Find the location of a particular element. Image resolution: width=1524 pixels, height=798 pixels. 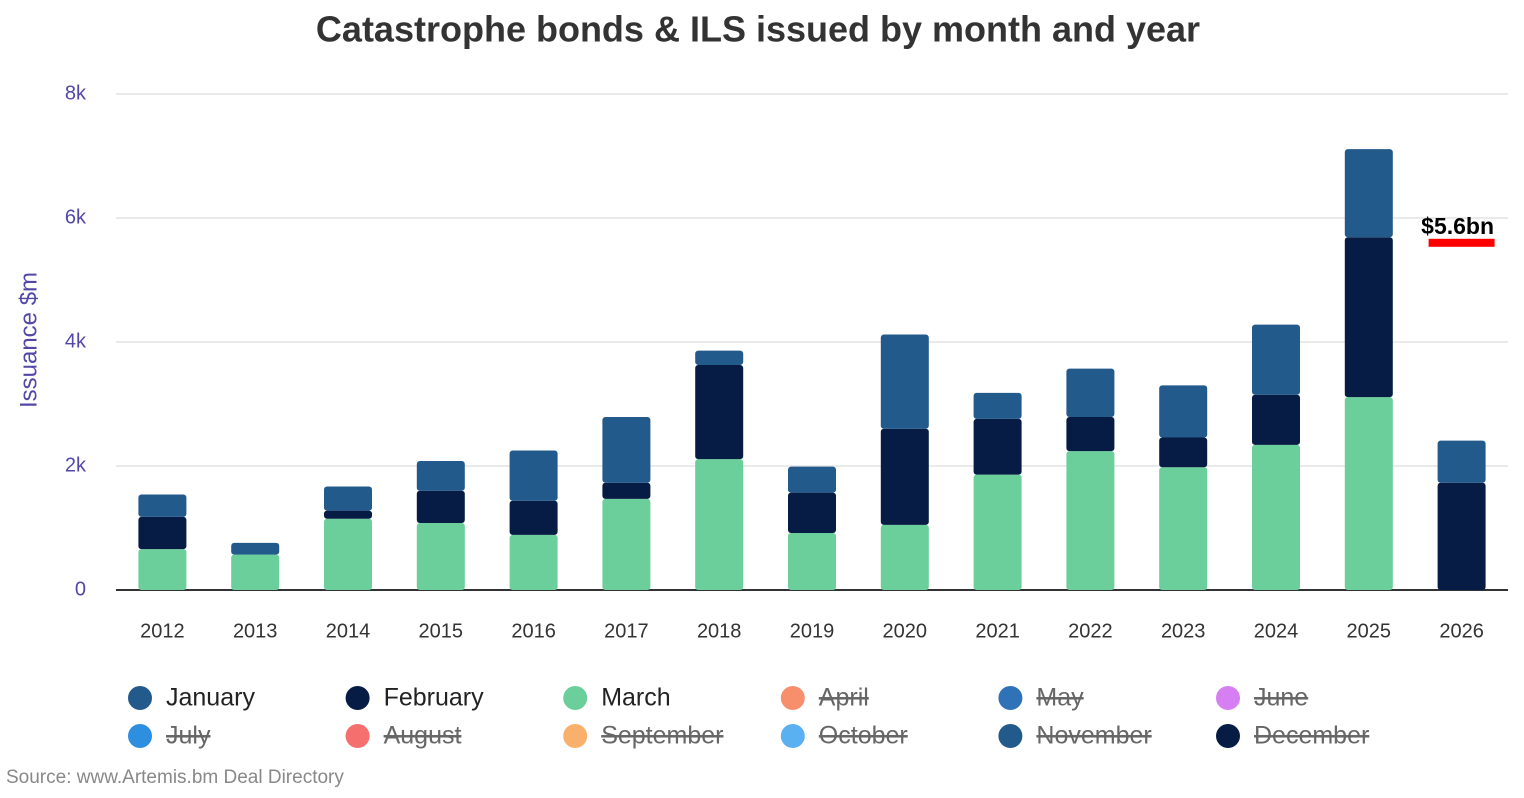

x-tick-label: 2015 is located at coordinates (441, 631).